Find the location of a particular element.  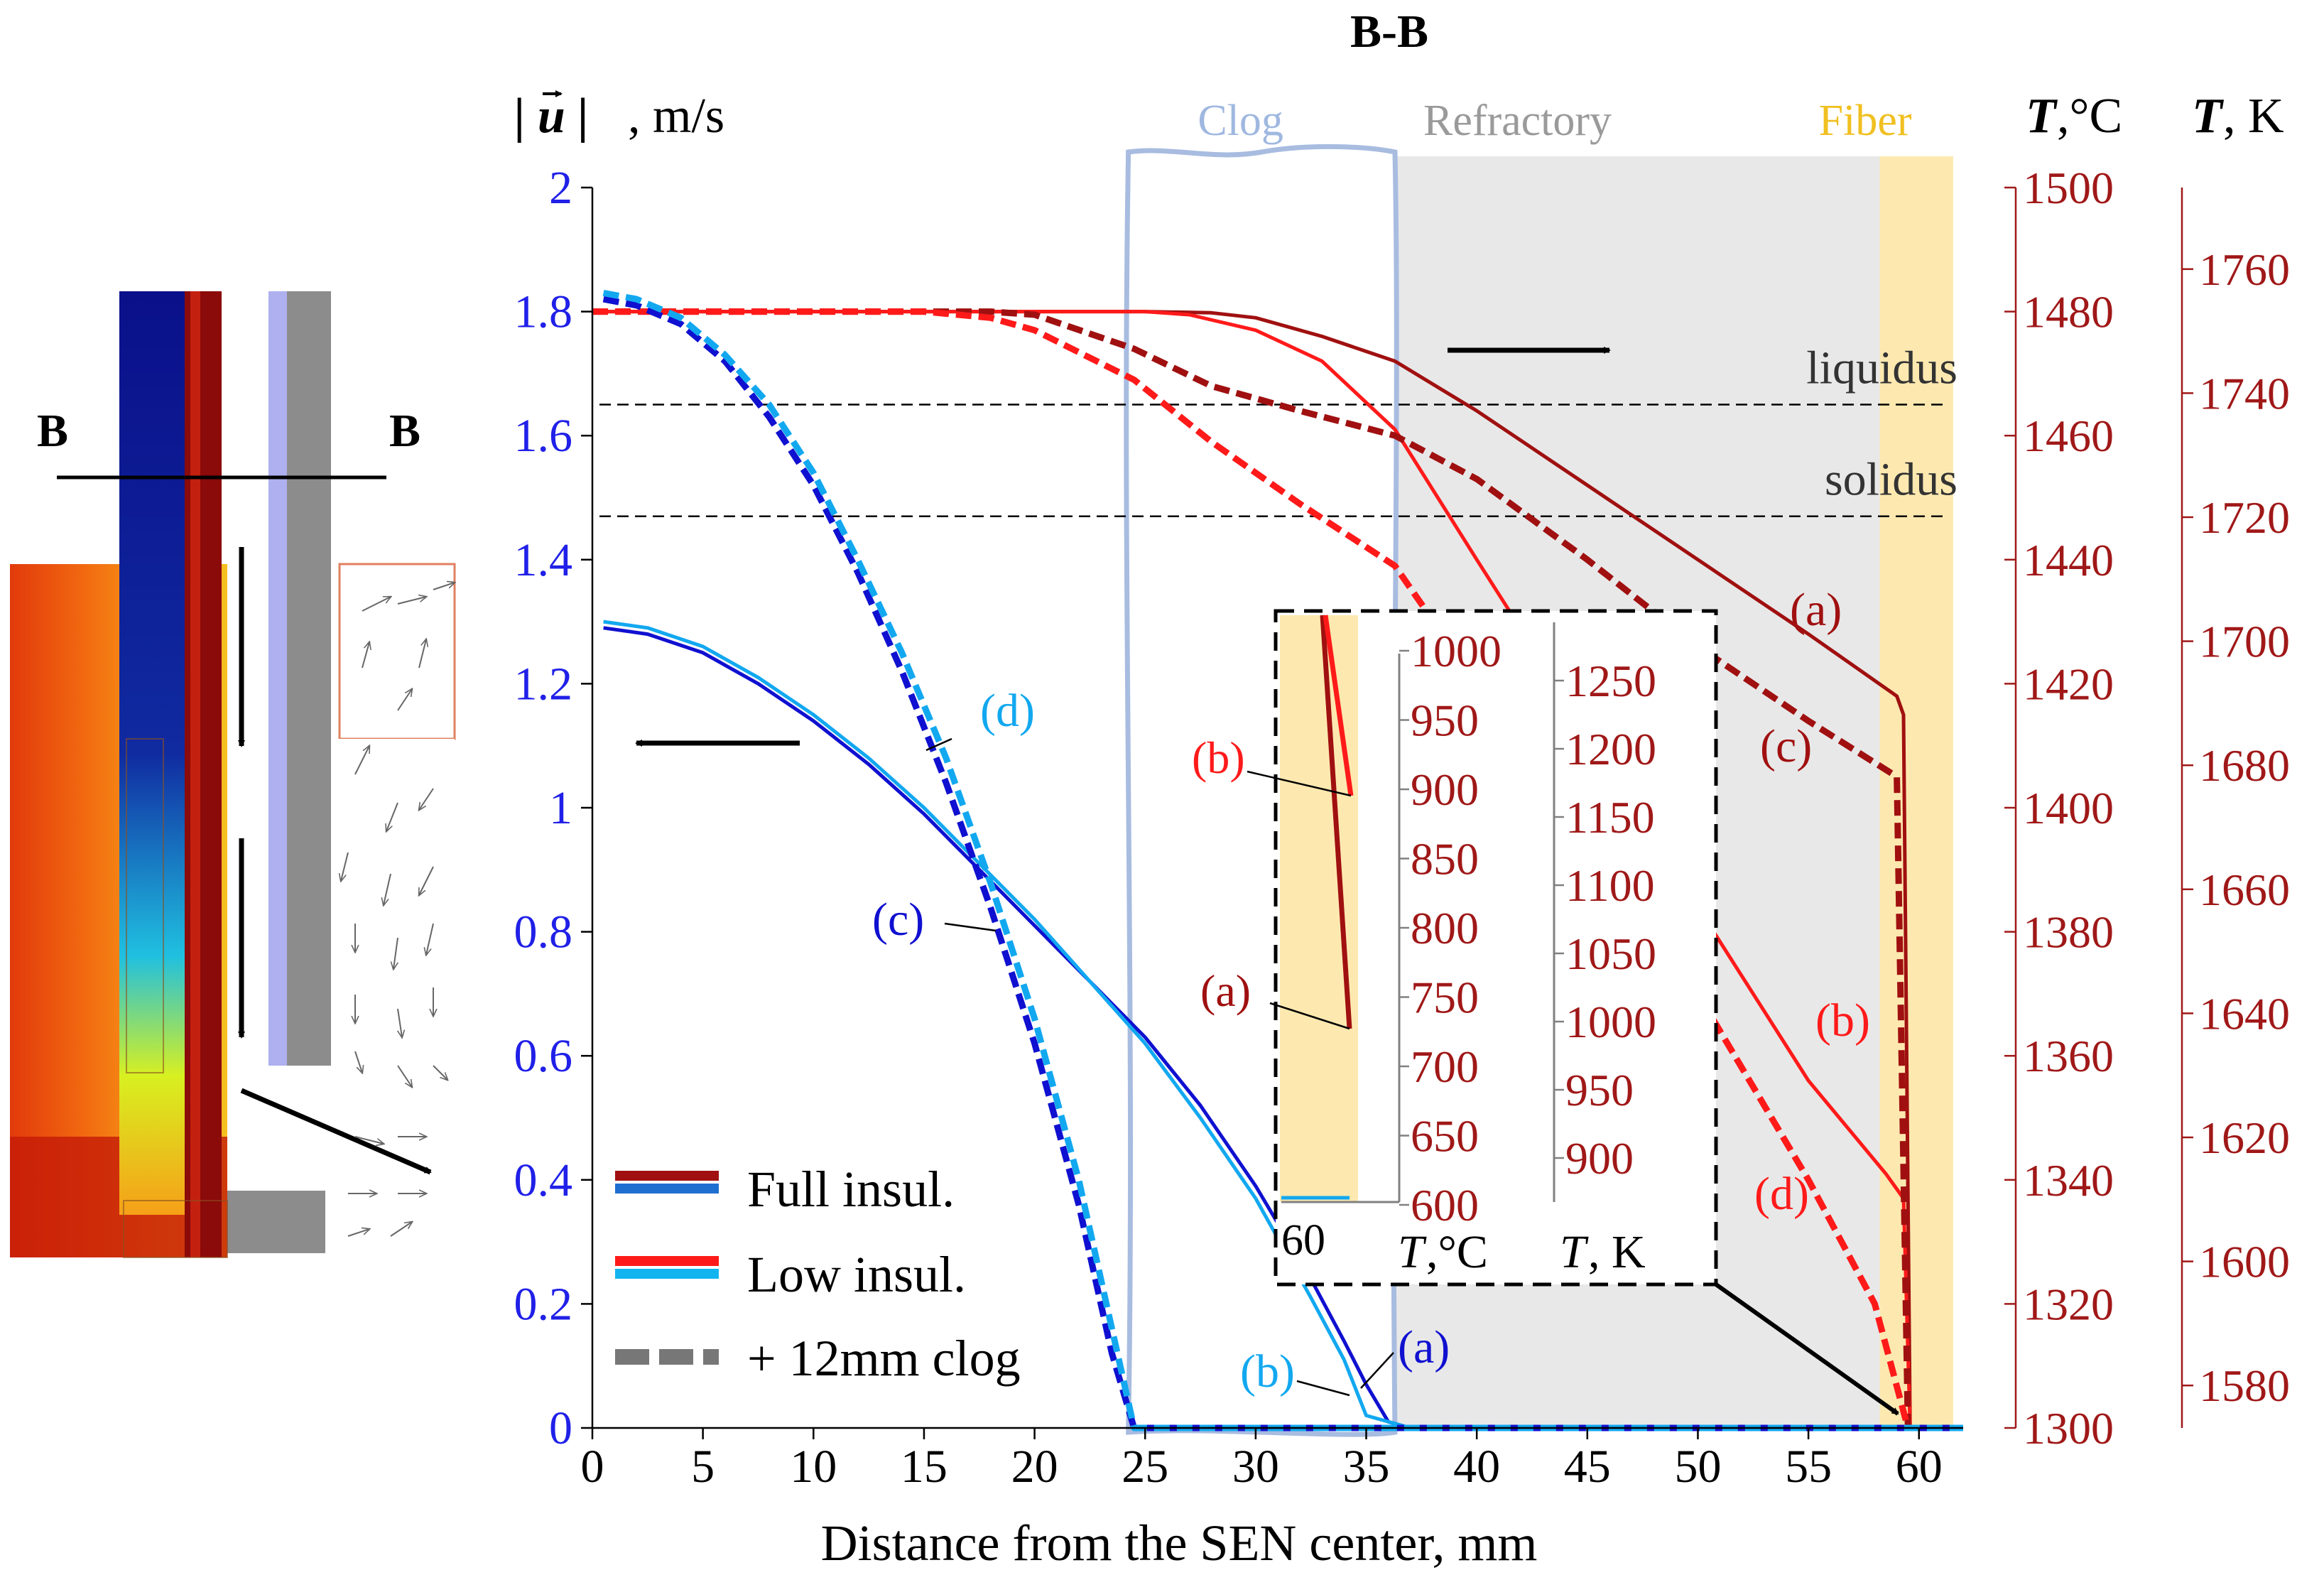

y-right-c-tick-label-4: 1380 is located at coordinates (2068, 932).